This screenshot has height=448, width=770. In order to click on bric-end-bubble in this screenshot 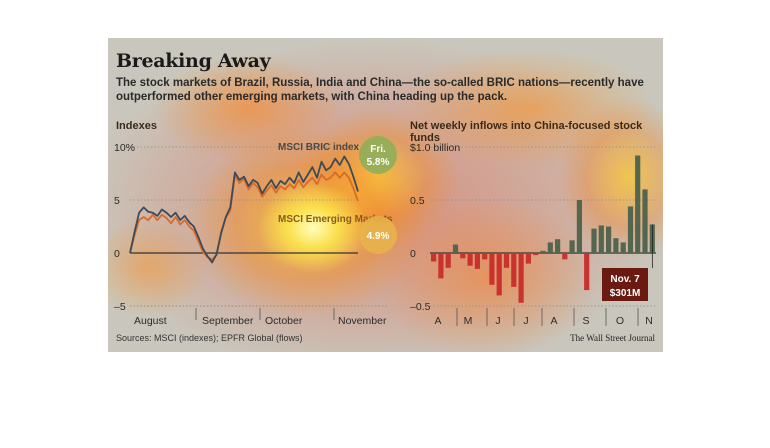, I will do `click(378, 155)`.